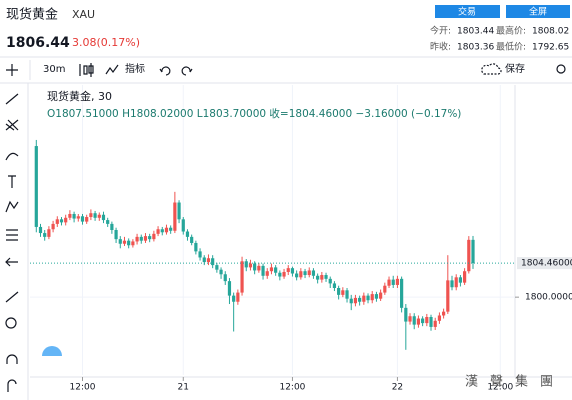 This screenshot has height=400, width=572. I want to click on indicators: 指标, so click(135, 68).